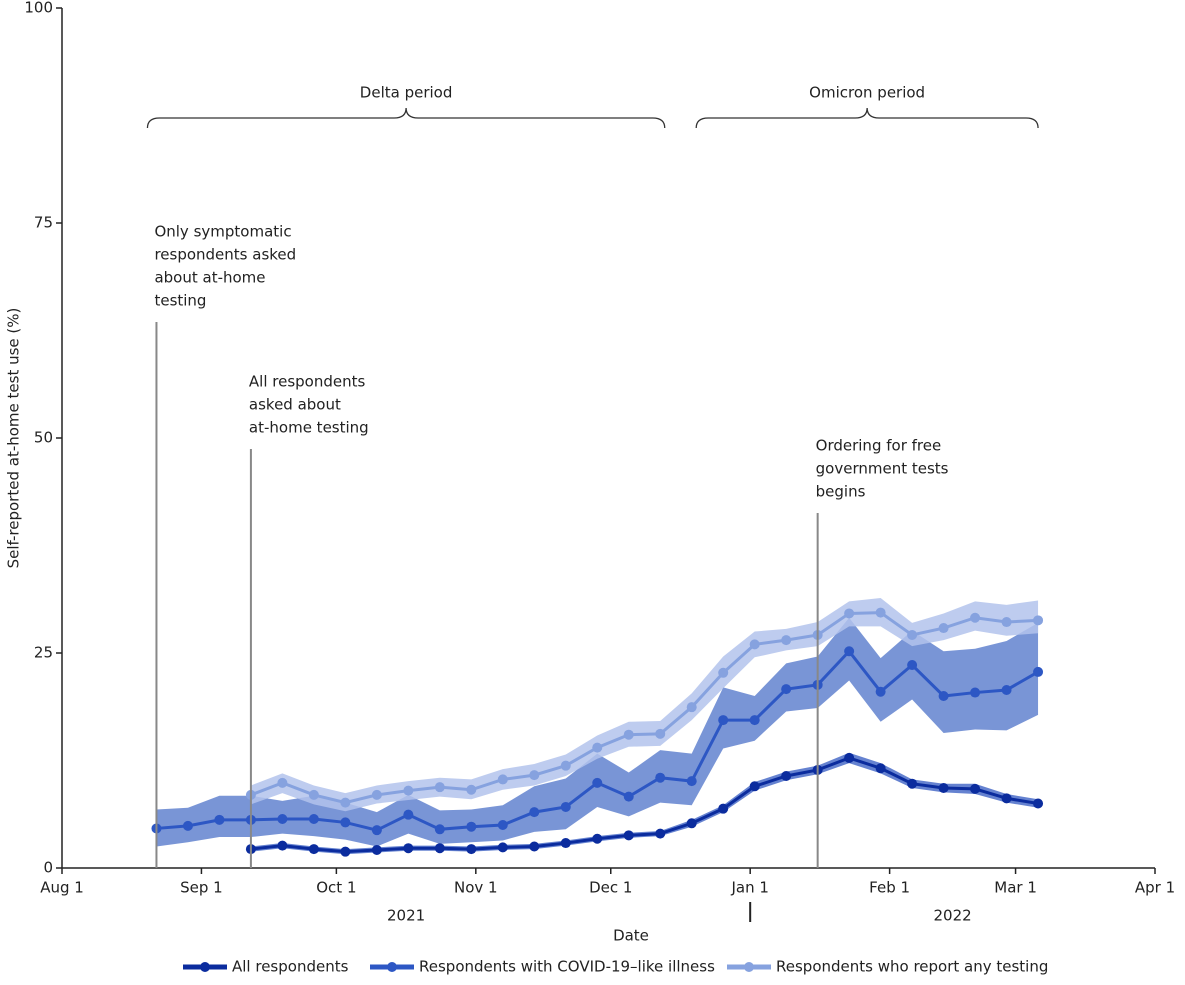  I want to click on annotation-text: government tests, so click(882, 469).